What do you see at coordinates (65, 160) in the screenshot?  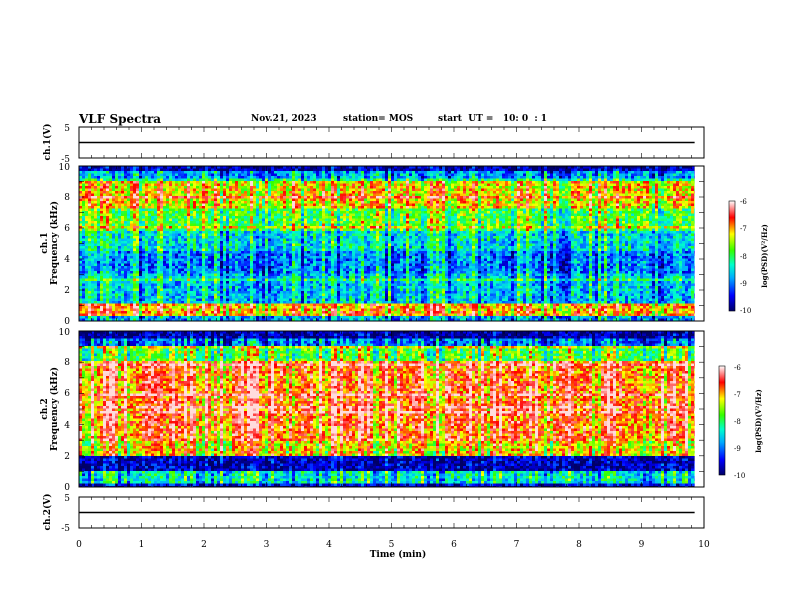 I see `waveform-ch1-ytick-bottom: -5` at bounding box center [65, 160].